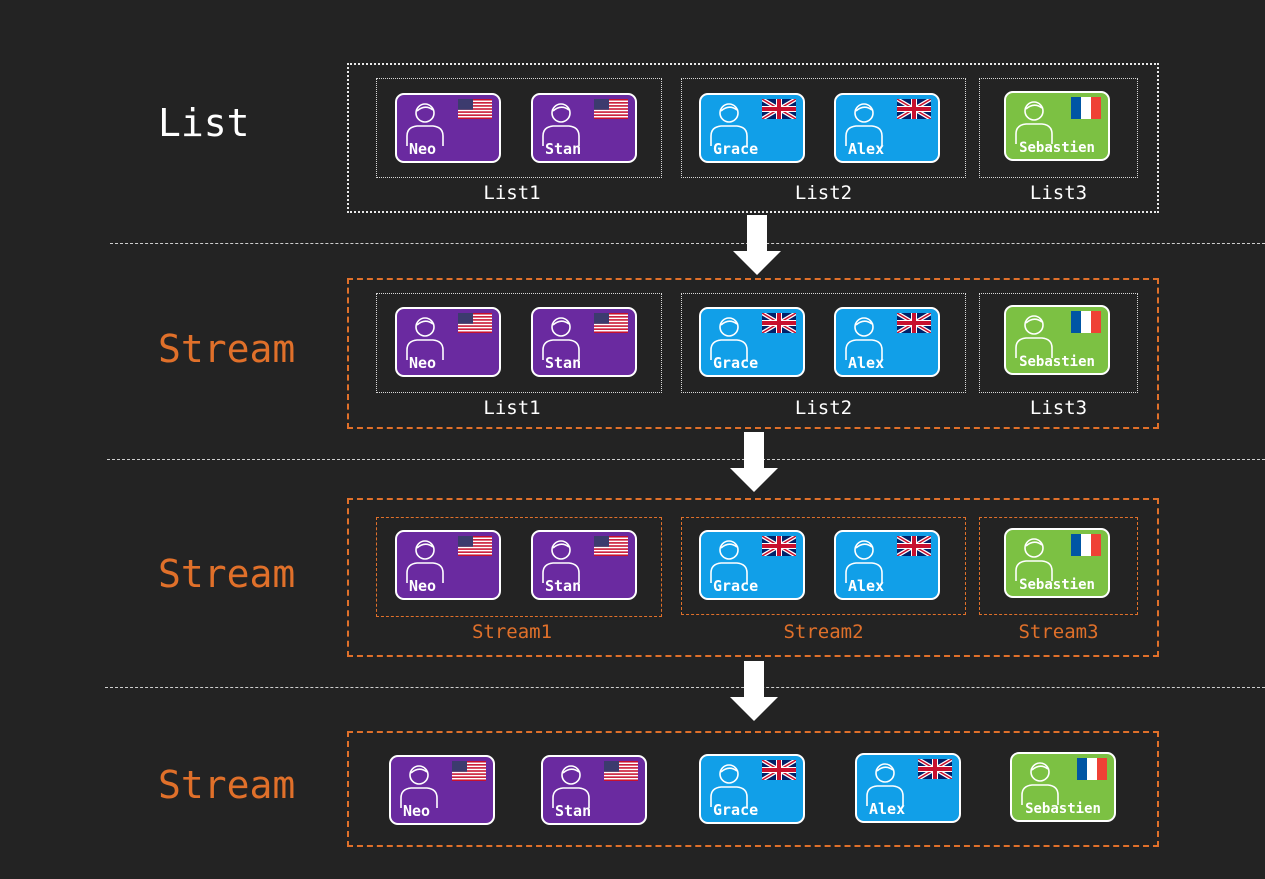 This screenshot has width=1265, height=879. Describe the element at coordinates (204, 123) in the screenshot. I see `row-label: List` at that location.